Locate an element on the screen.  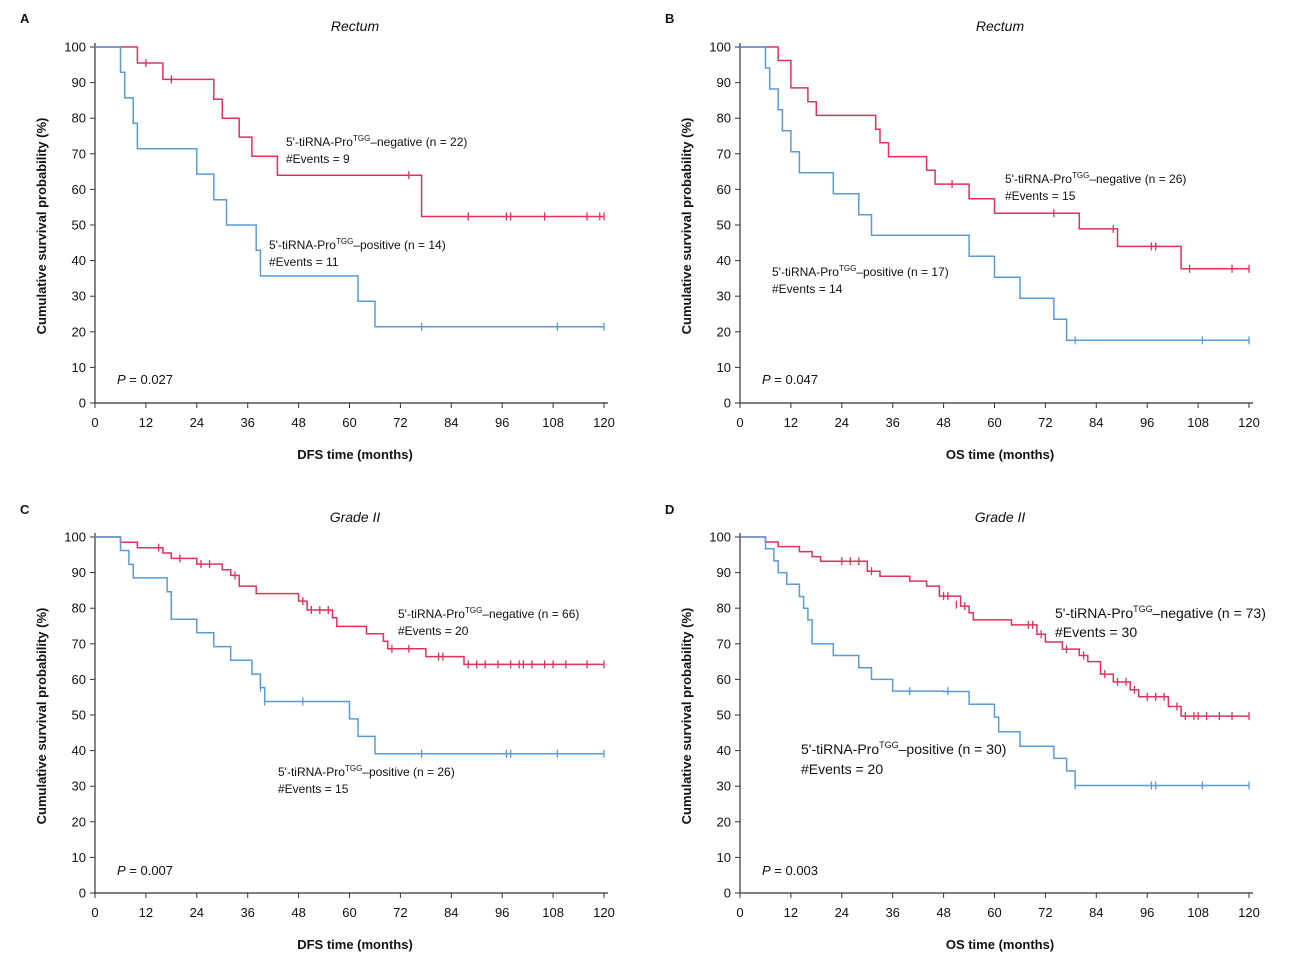
panel-b-negative-label: 5'-tiRNA-ProTGG–negative (n = 26) is located at coordinates (1095, 178).